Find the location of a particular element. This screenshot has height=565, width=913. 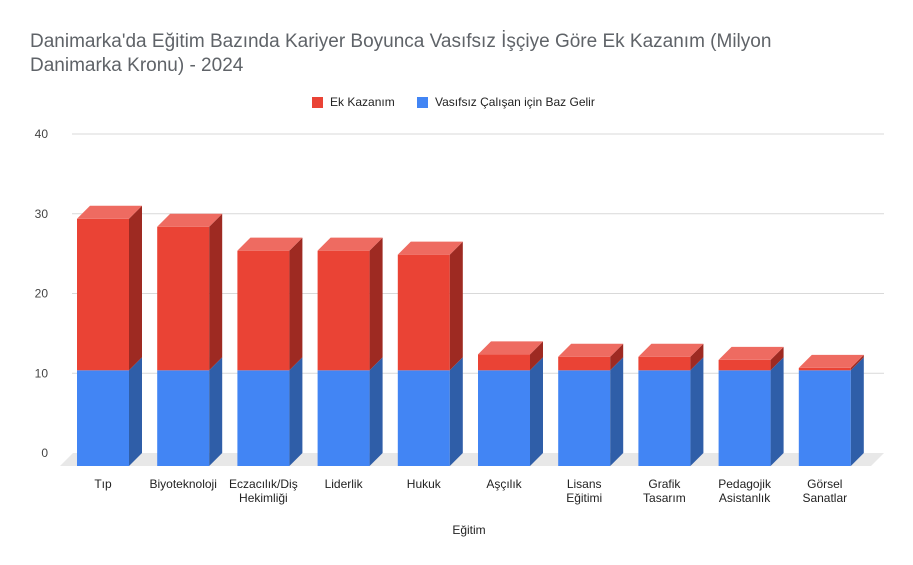

y-tick-label: 20 is located at coordinates (42, 294).